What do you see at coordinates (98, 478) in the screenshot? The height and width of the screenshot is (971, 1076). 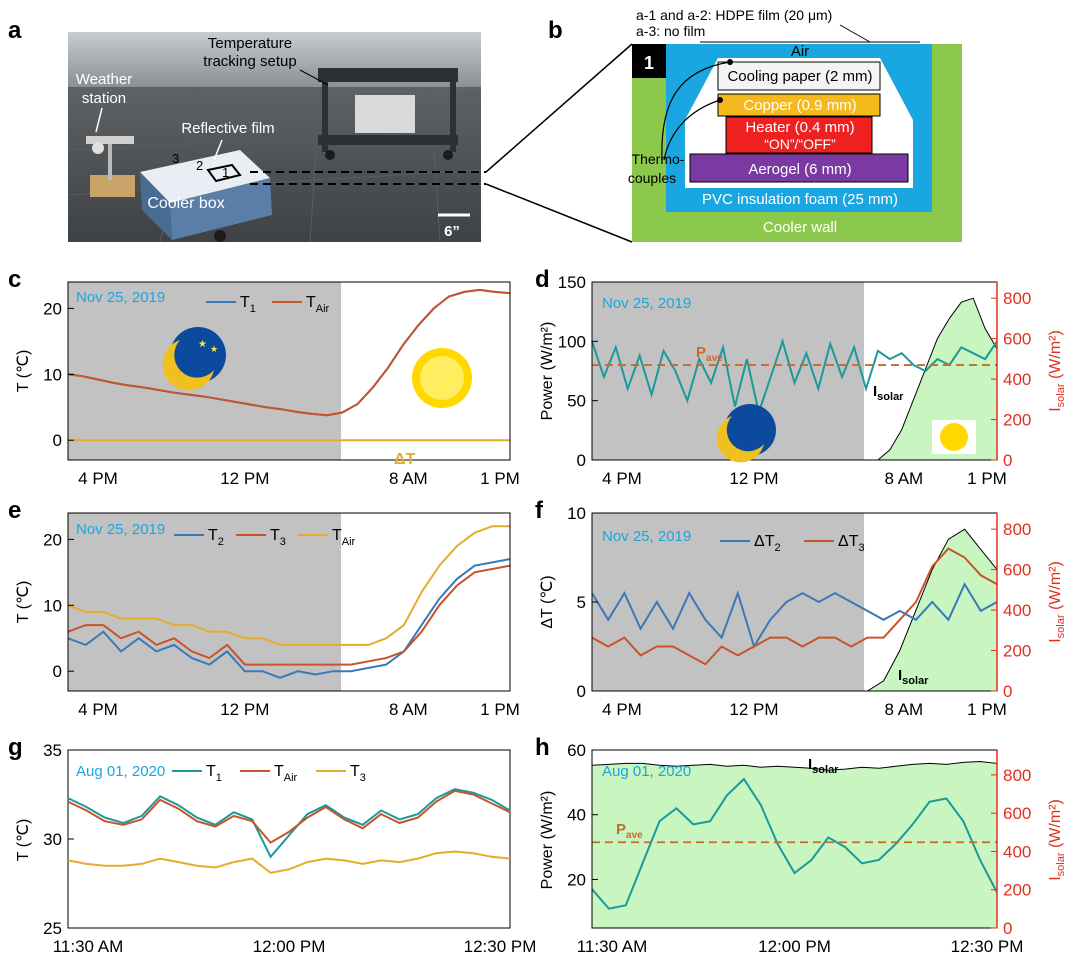 I see `c-xtick-label: 4 PM` at bounding box center [98, 478].